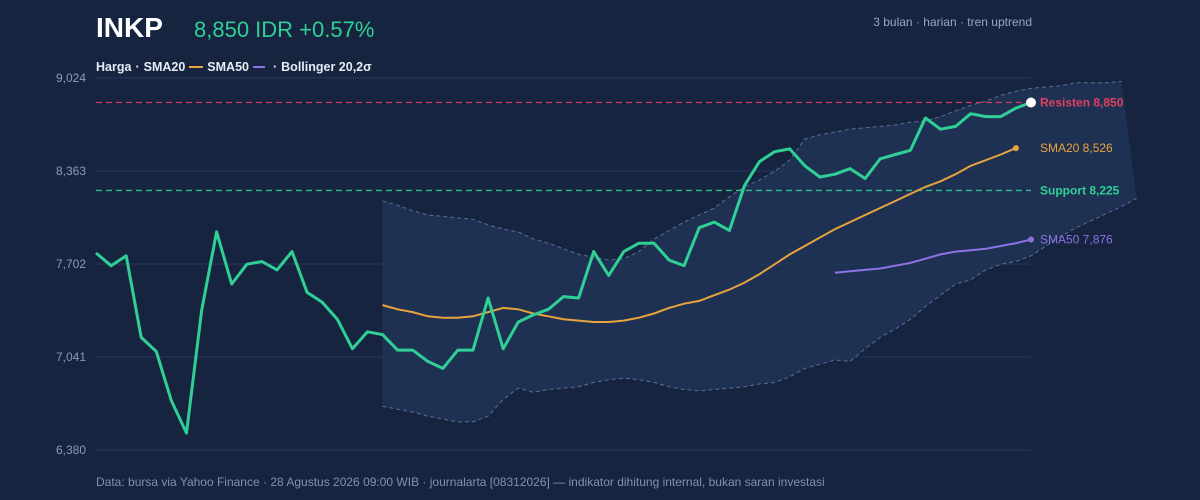 This screenshot has width=1200, height=500. Describe the element at coordinates (258, 67) in the screenshot. I see `legend-bollinger-swatch` at that location.